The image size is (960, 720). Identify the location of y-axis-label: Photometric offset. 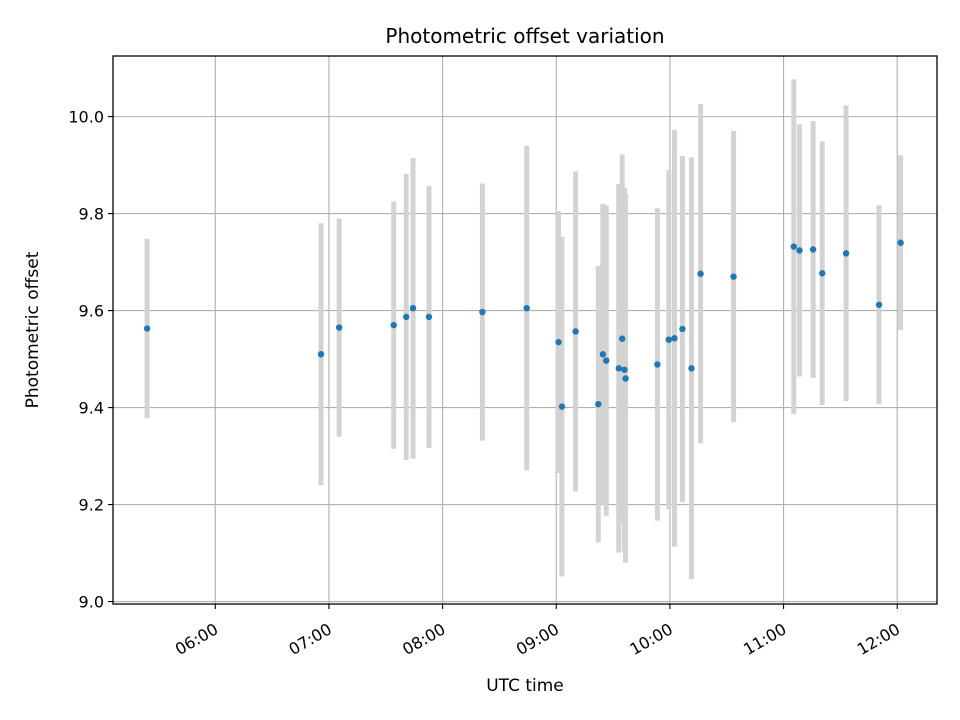
(33, 329).